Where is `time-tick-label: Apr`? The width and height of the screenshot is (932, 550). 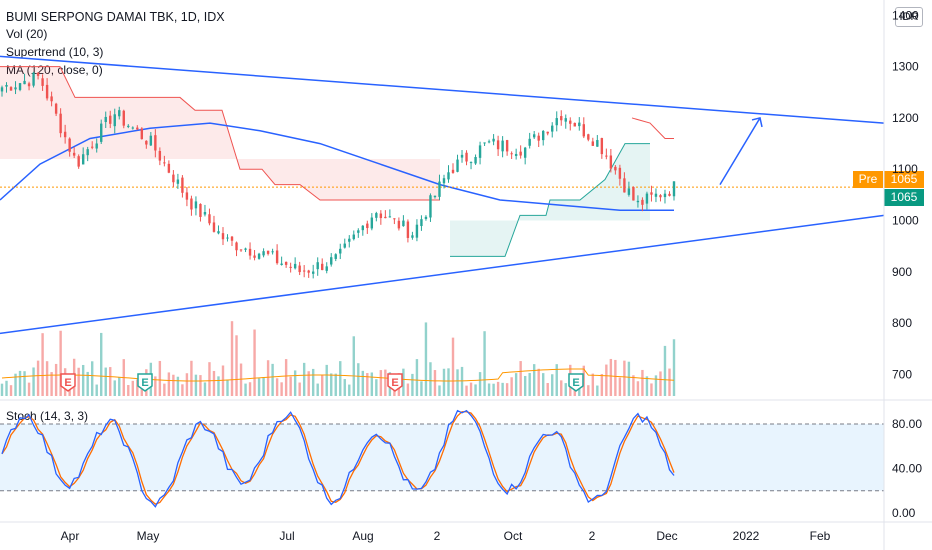
time-tick-label: Apr is located at coordinates (70, 536).